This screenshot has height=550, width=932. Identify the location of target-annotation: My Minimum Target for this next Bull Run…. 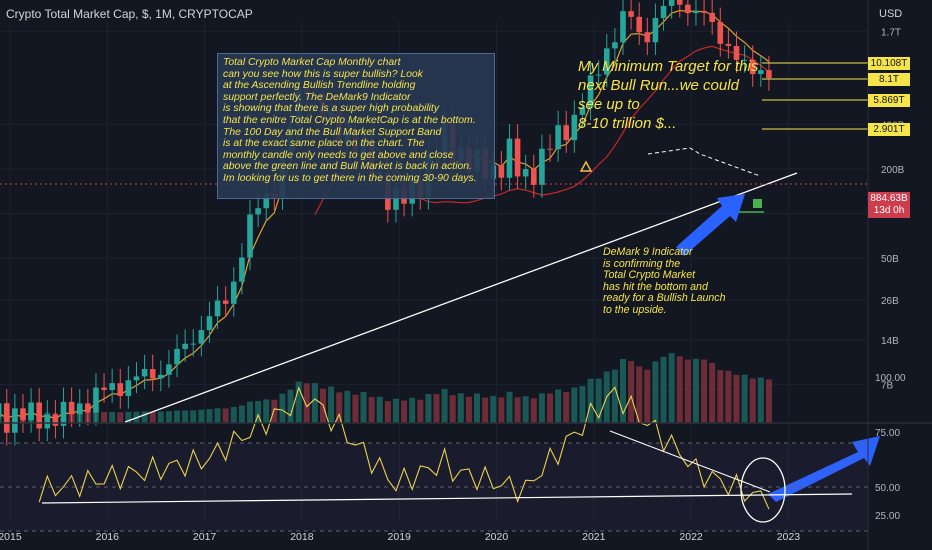
(708, 95).